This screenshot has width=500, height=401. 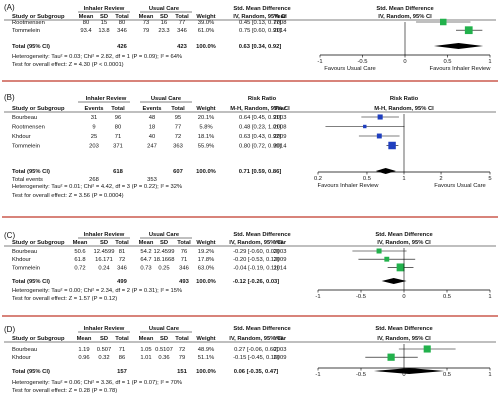 What do you see at coordinates (145, 358) in the screenshot?
I see `study-c-mean: 1.01` at bounding box center [145, 358].